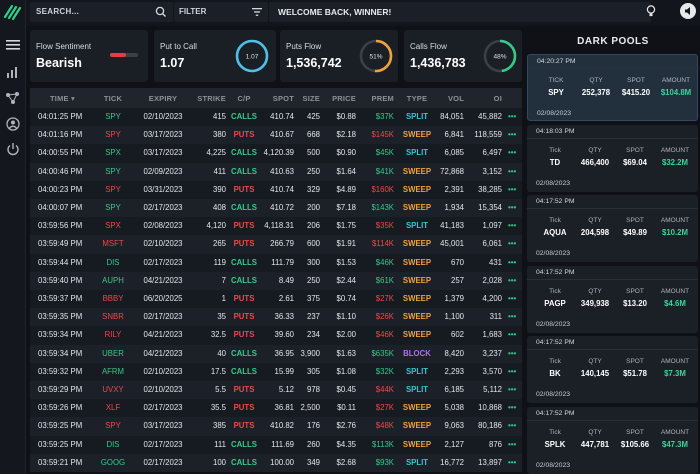  What do you see at coordinates (346, 389) in the screenshot?
I see `cell-price: $0.45` at bounding box center [346, 389].